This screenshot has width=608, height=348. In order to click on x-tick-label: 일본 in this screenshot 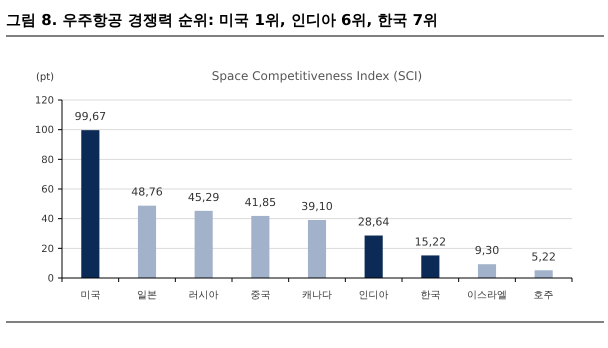, I will do `click(147, 295)`.